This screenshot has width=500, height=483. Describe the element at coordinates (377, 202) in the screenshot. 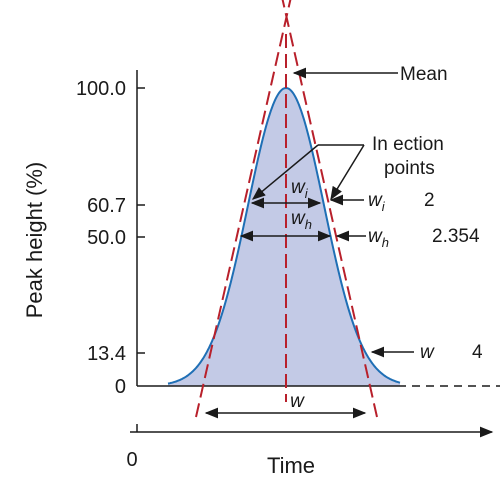

I see `wi-right-label: wi` at that location.